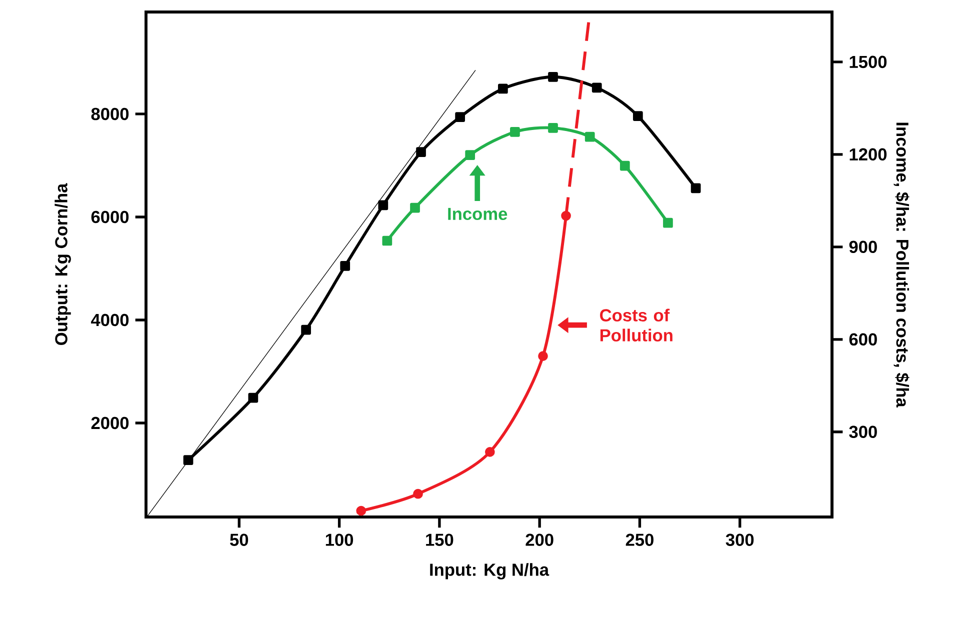  Describe the element at coordinates (110, 423) in the screenshot. I see `y-tick-label: 2000` at that location.